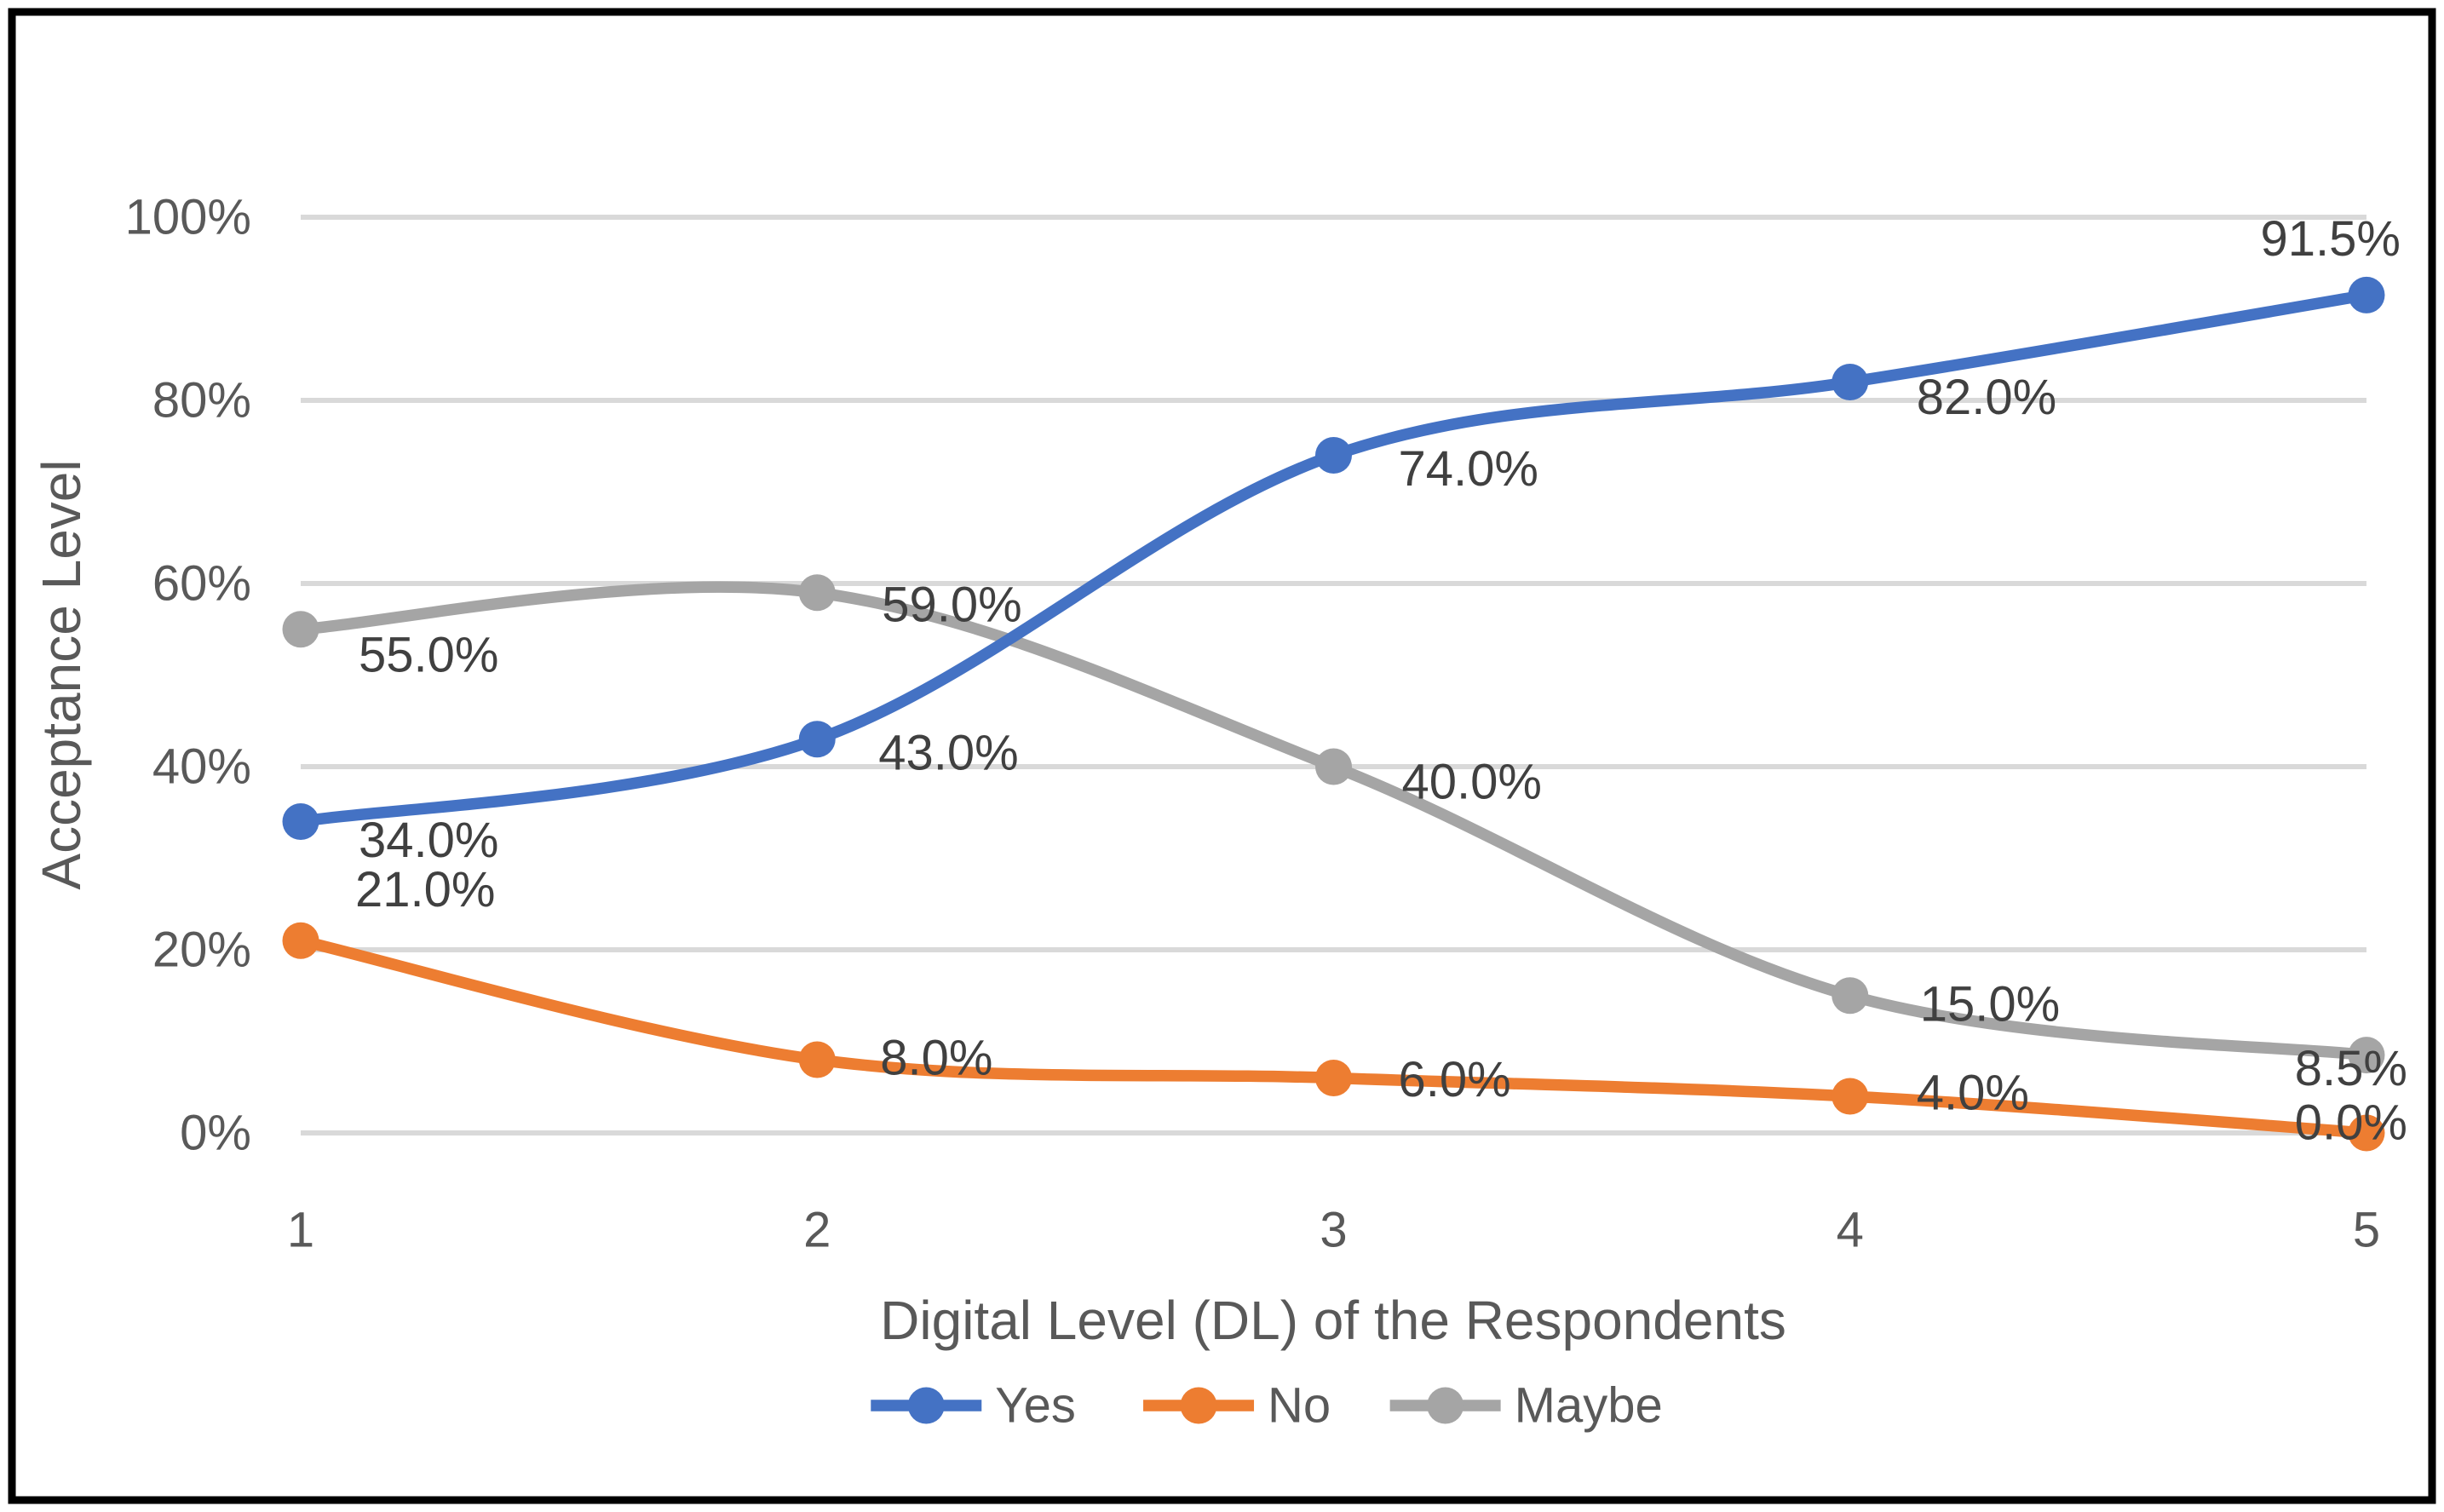 This screenshot has width=2444, height=1512. I want to click on legend-marker-no-icon, so click(1198, 1405).